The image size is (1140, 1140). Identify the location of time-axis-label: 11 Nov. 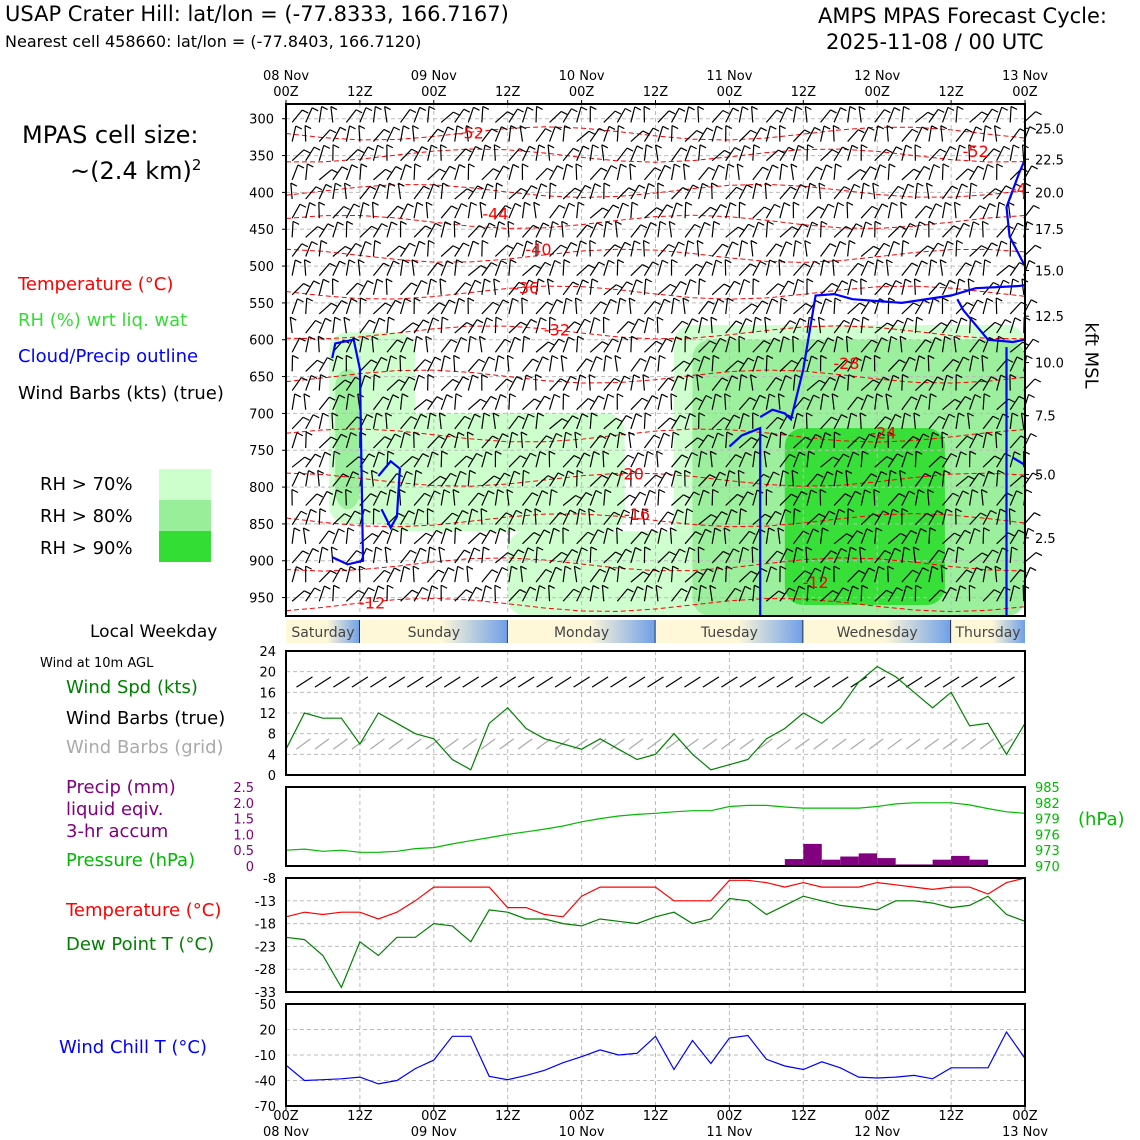
(729, 76).